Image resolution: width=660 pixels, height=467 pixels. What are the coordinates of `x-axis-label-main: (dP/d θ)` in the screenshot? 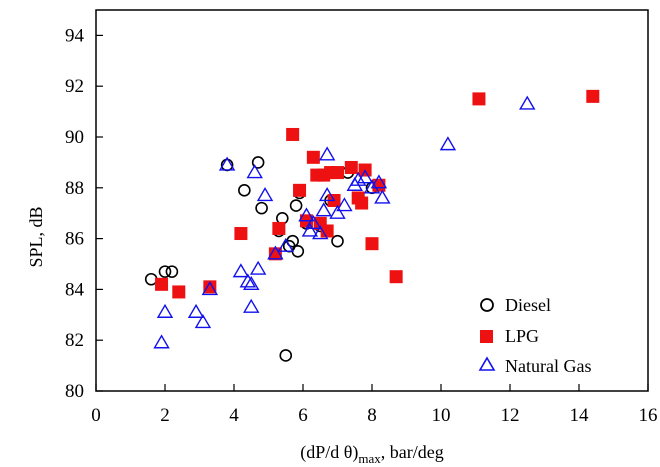 It's located at (329, 452).